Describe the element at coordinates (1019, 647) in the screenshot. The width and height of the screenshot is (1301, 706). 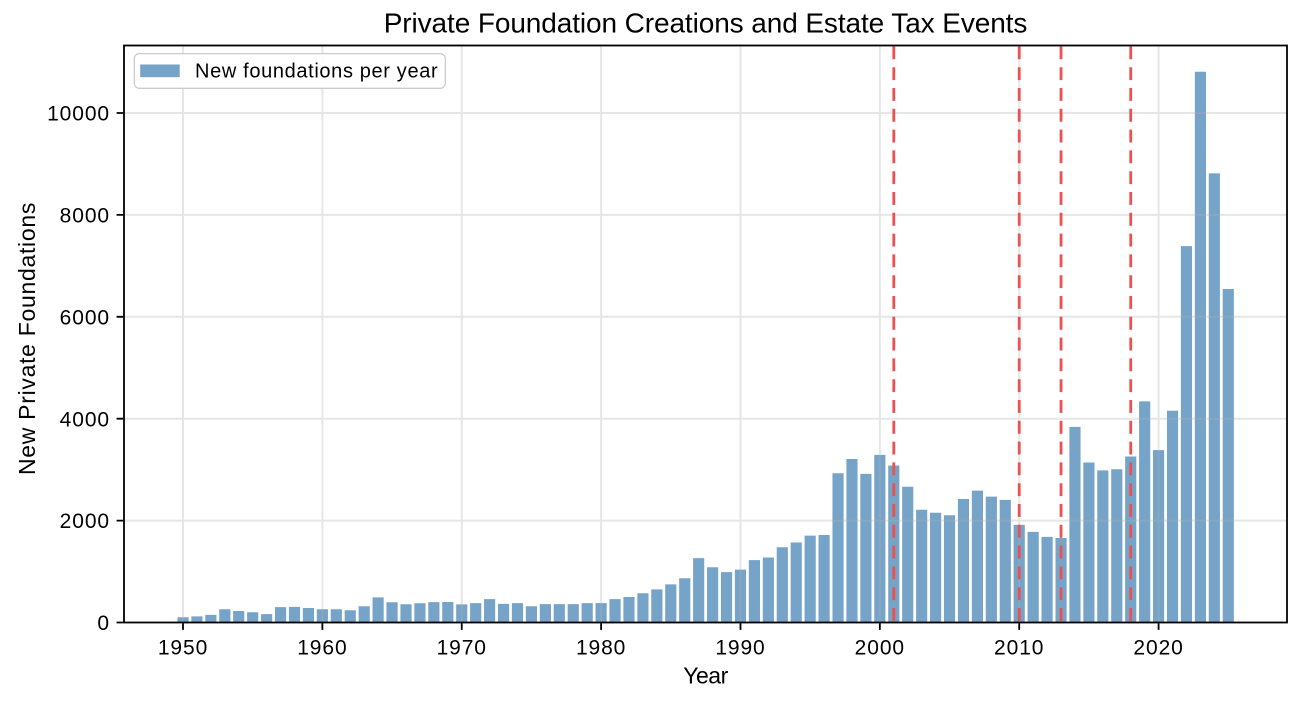
I see `svg-text: 2010` at that location.